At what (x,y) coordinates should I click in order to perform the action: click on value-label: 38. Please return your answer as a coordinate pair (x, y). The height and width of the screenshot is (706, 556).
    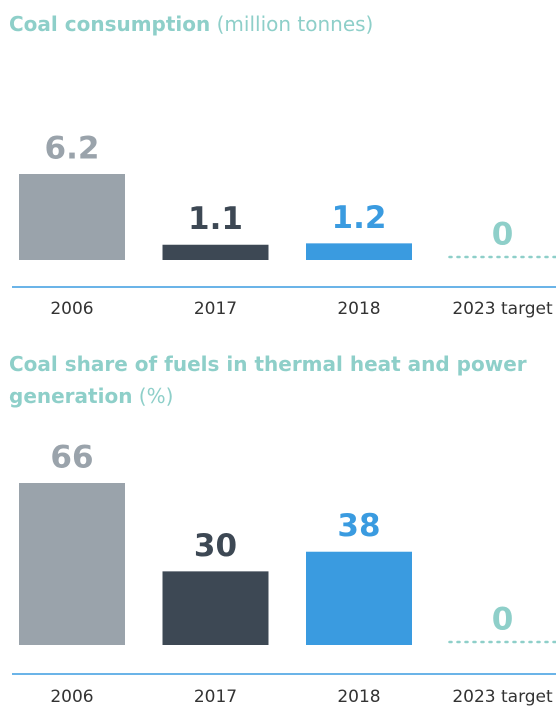
    Looking at the image, I should click on (358, 526).